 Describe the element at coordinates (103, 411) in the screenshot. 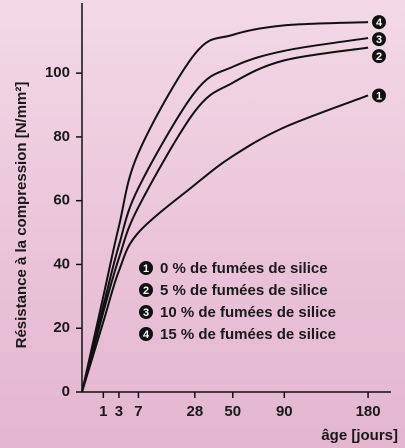

I see `x-tick-label: 1` at that location.